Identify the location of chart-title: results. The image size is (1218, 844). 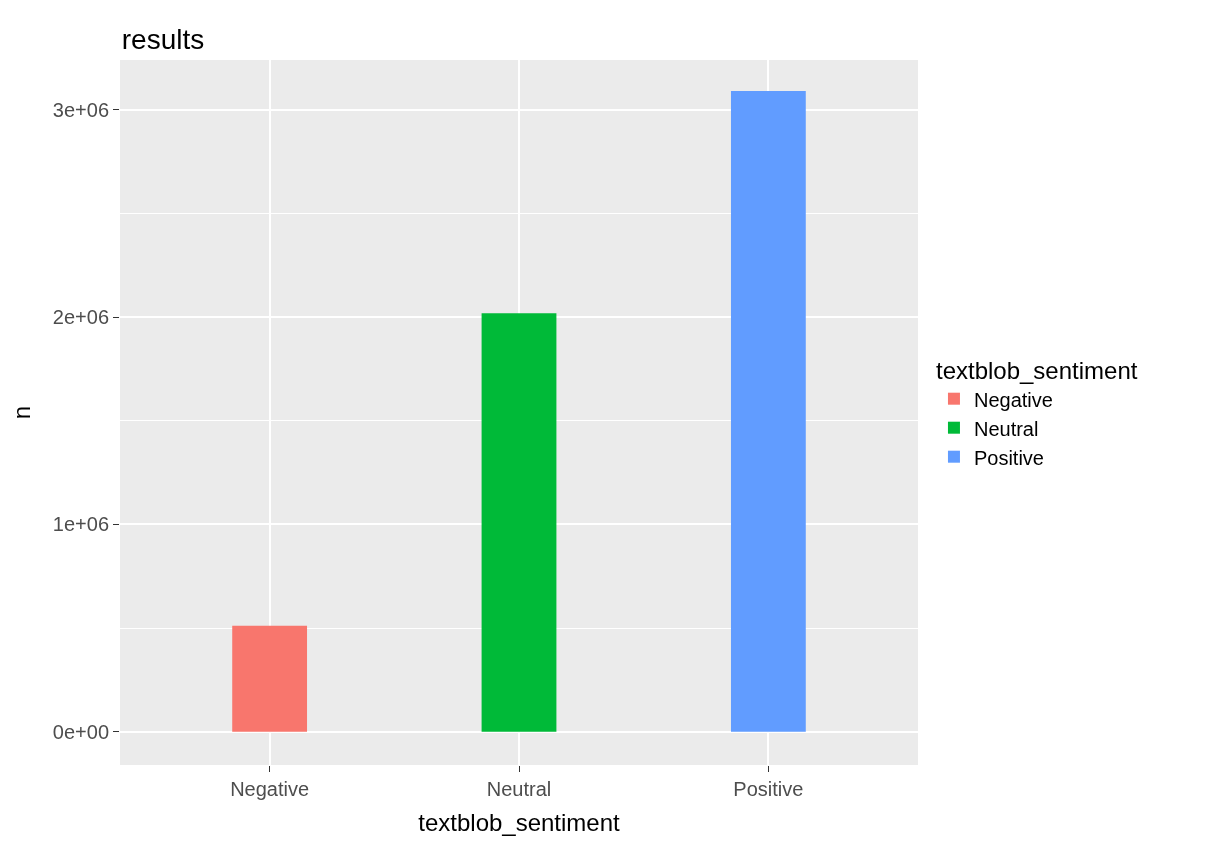
(163, 40).